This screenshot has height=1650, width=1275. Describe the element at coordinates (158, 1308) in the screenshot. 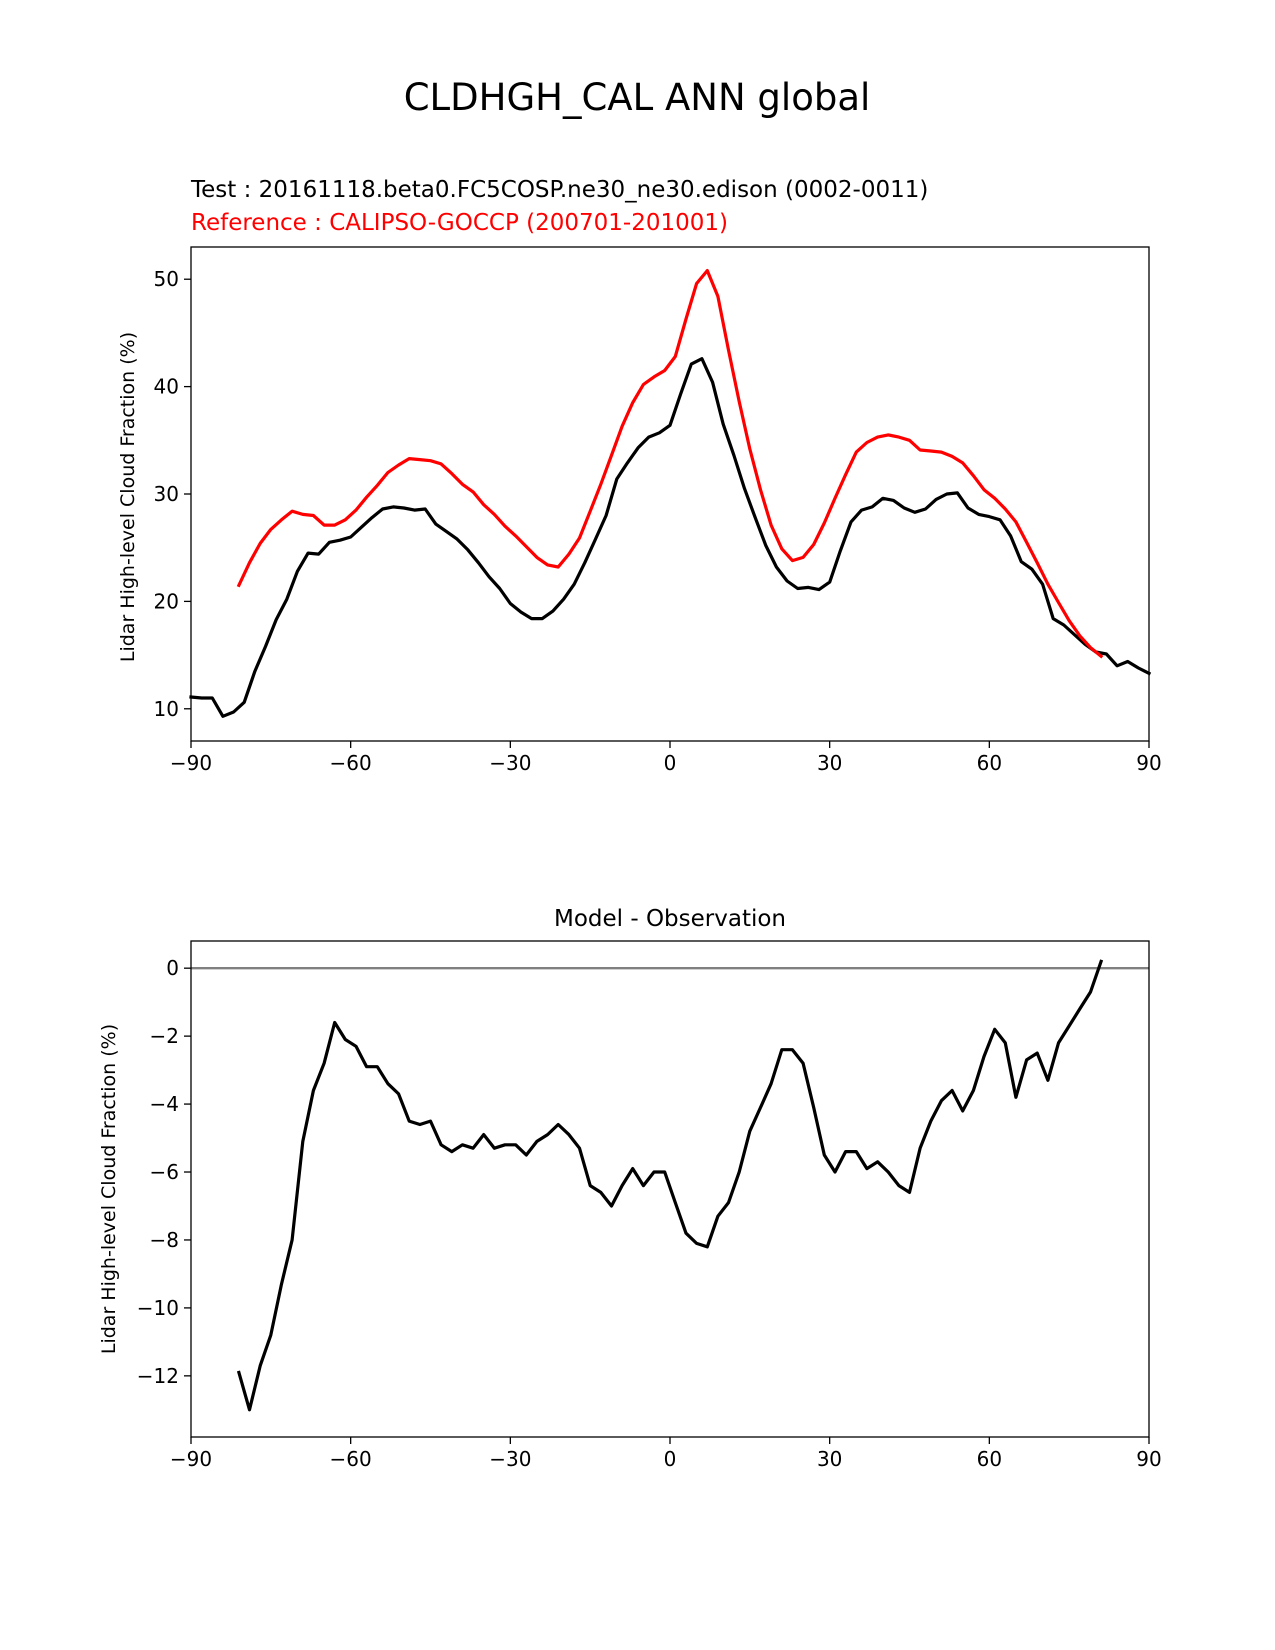

I see `bottom-y-tick-label: −10` at that location.